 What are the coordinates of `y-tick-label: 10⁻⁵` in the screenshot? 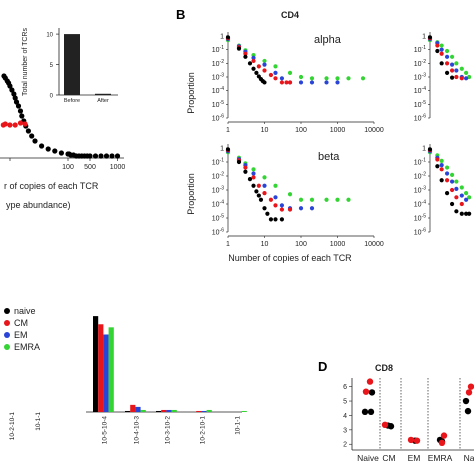 It's located at (420, 104).